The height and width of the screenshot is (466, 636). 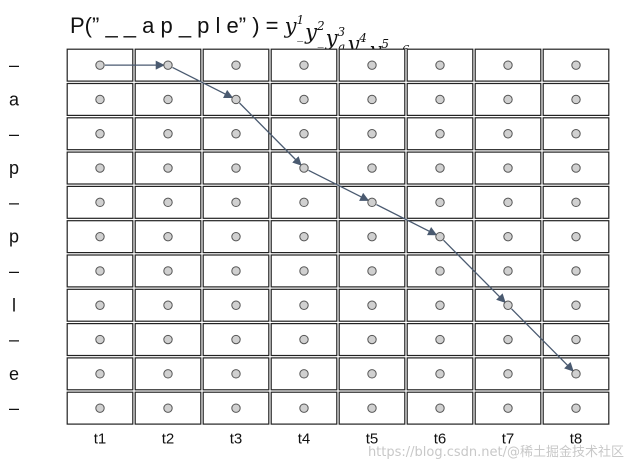 I want to click on column-label: t6, so click(x=440, y=438).